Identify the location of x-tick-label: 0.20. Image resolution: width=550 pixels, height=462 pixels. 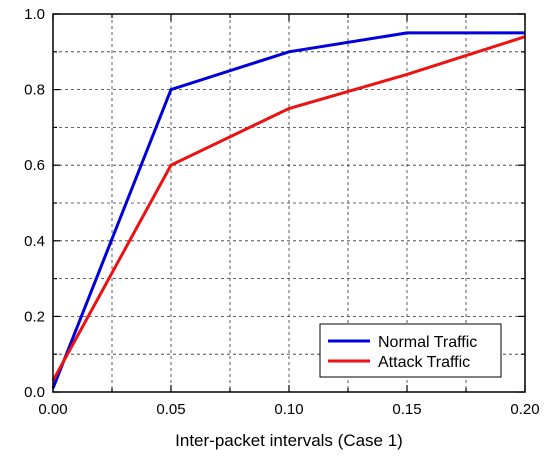
(524, 409).